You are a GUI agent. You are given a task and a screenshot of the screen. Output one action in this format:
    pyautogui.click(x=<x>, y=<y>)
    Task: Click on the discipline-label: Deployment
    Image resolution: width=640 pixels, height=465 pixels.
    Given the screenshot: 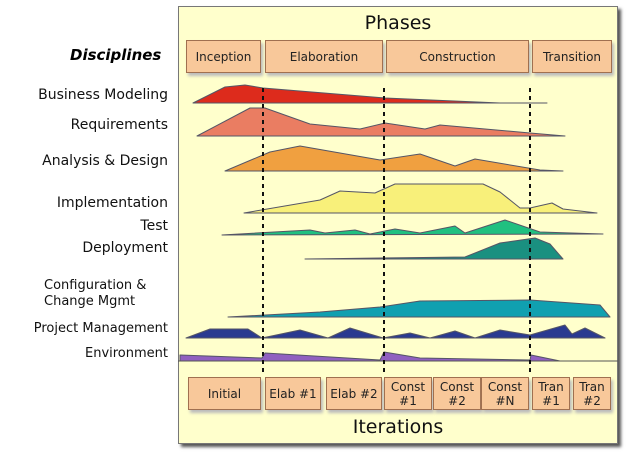 What is the action you would take?
    pyautogui.click(x=125, y=248)
    